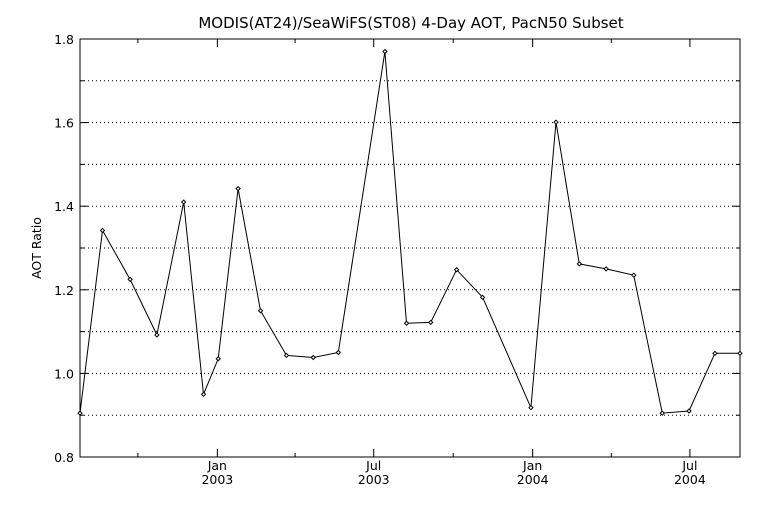 This screenshot has width=768, height=512. Describe the element at coordinates (64, 39) in the screenshot. I see `y-tick-label: 1.8` at that location.